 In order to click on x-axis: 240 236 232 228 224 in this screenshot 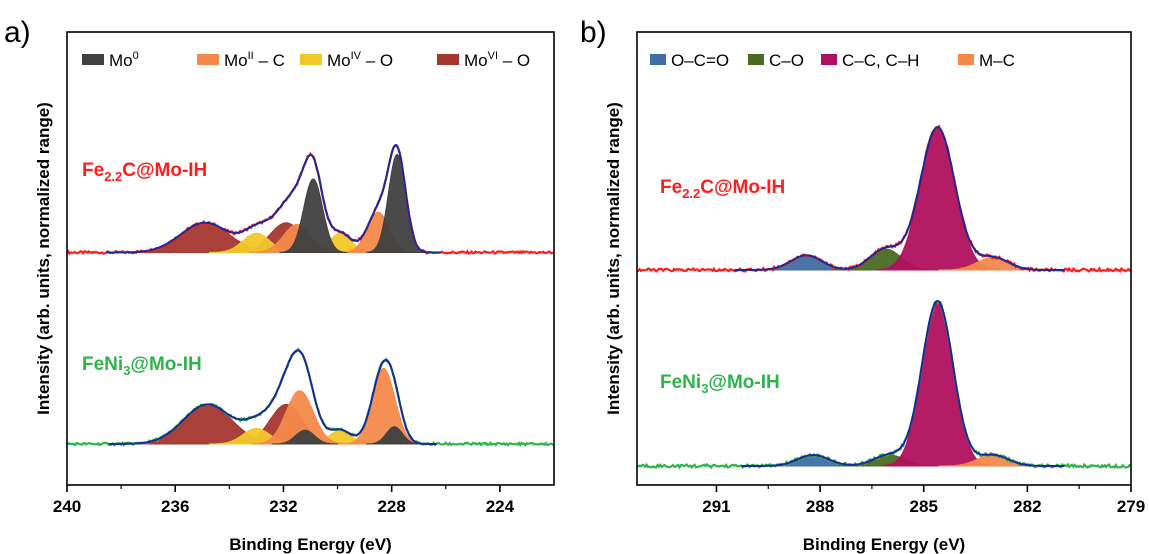, I will do `click(284, 500)`.